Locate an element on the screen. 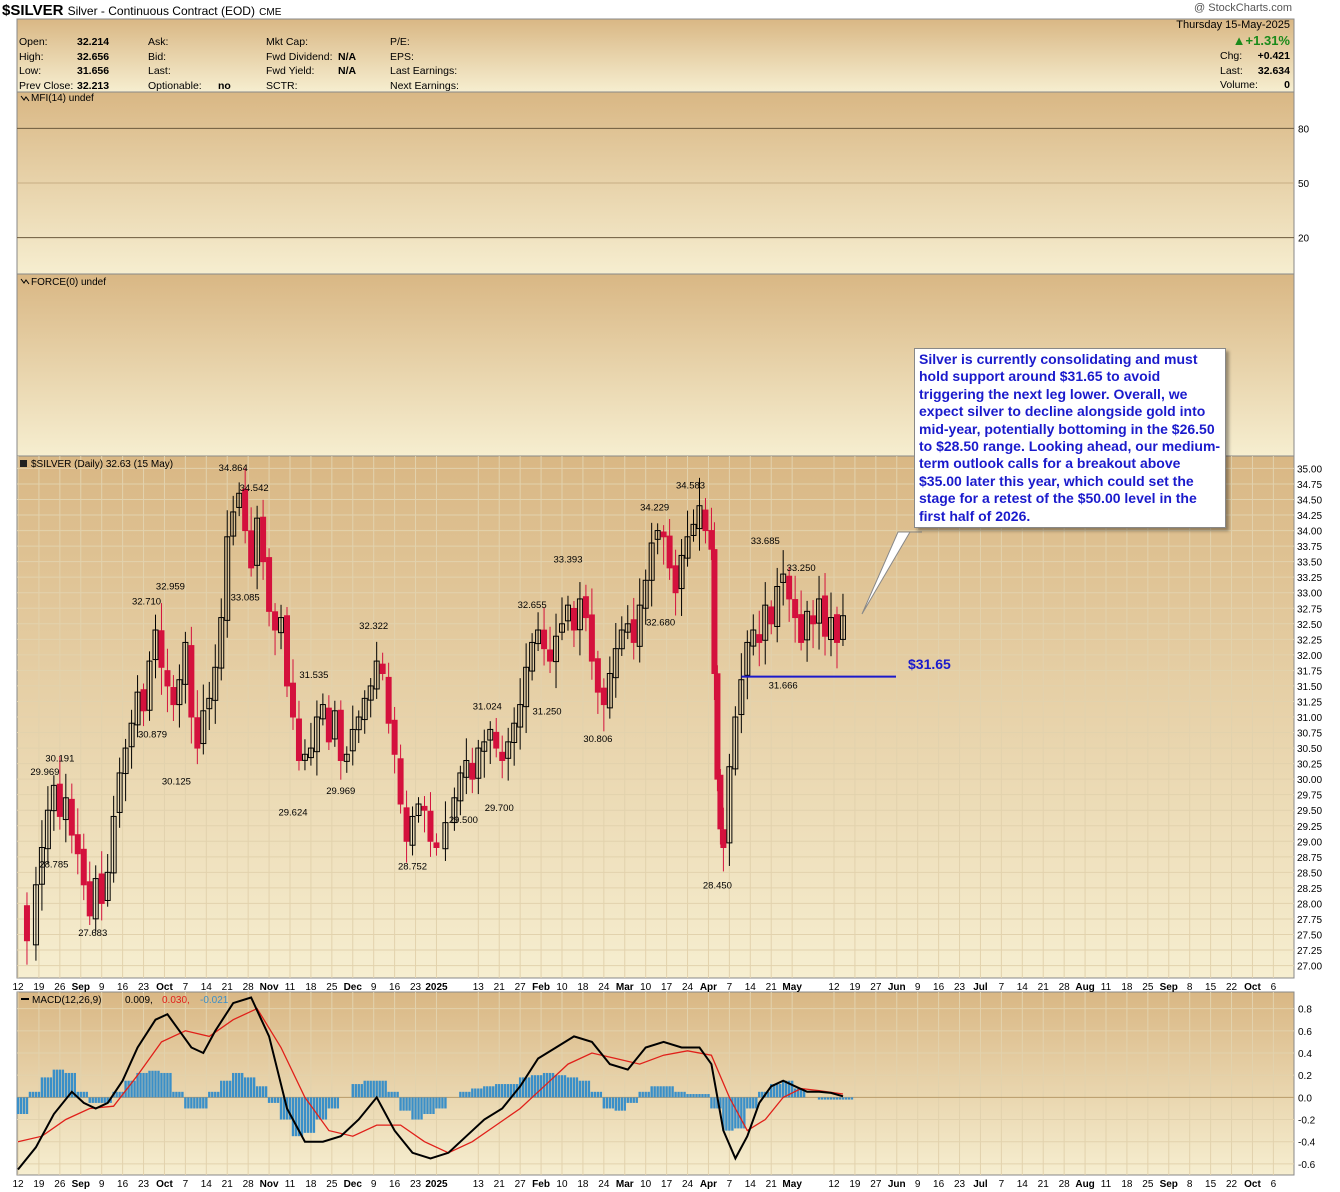 Image resolution: width=1340 pixels, height=1192 pixels. macd-panel is located at coordinates (655, 1083).